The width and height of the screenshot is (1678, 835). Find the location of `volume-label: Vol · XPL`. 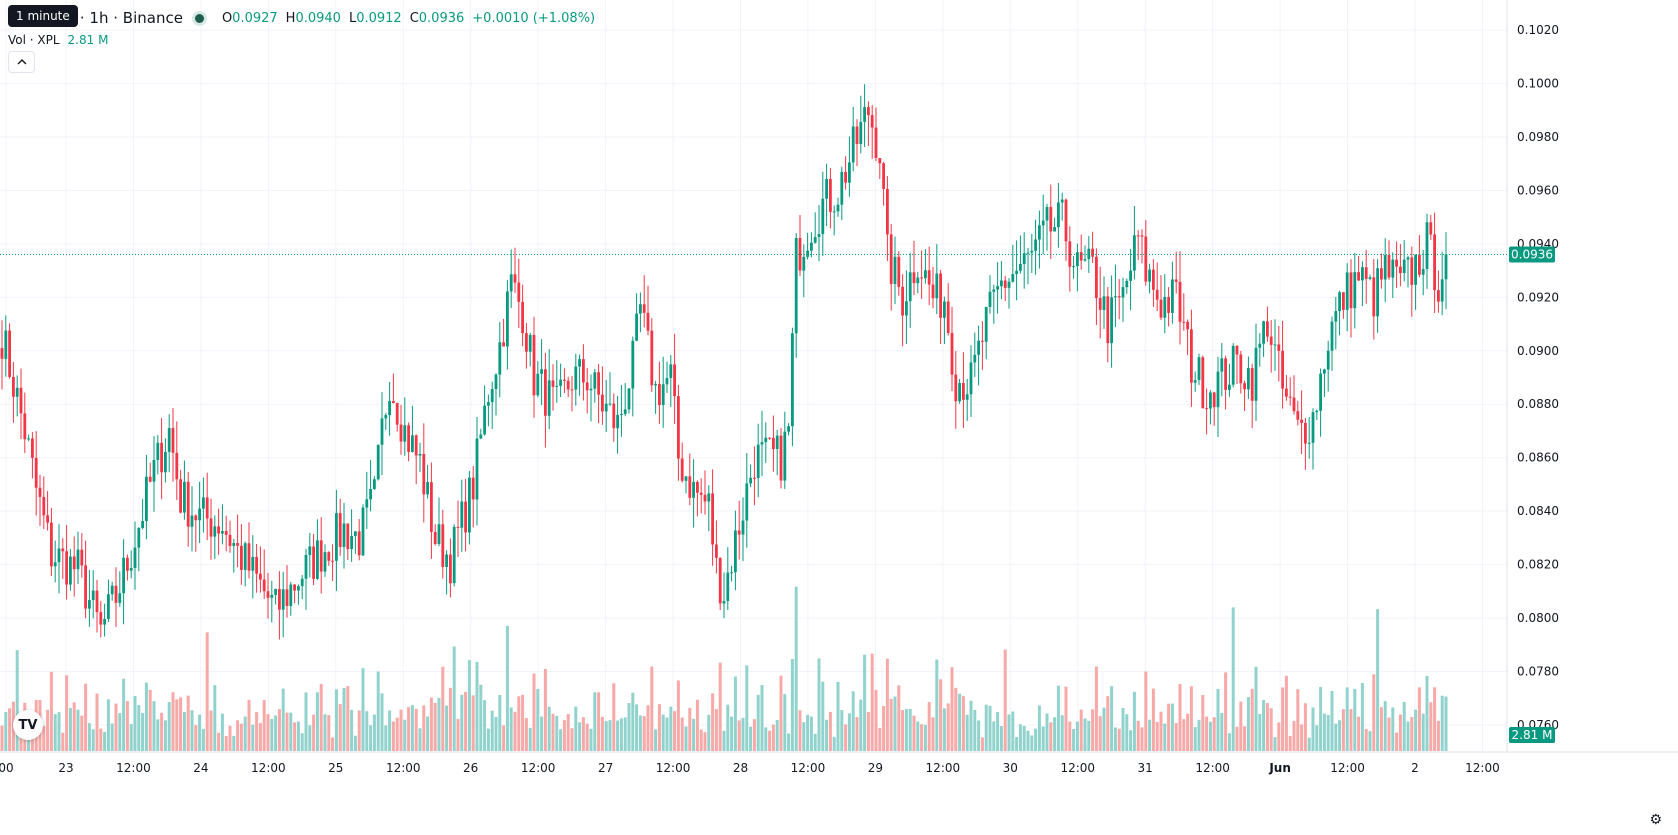

volume-label: Vol · XPL is located at coordinates (34, 40).